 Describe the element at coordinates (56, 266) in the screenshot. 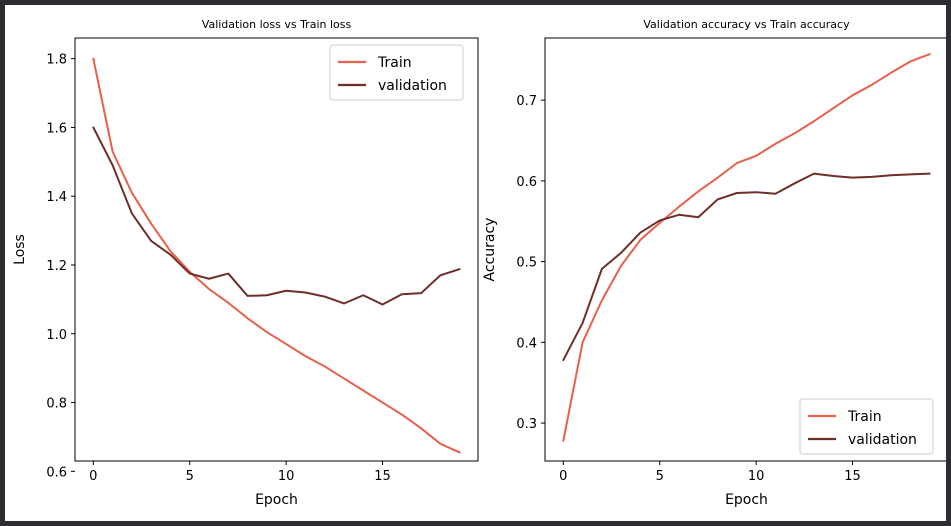

I see `chart-1-y-tick-label: 1.2` at that location.